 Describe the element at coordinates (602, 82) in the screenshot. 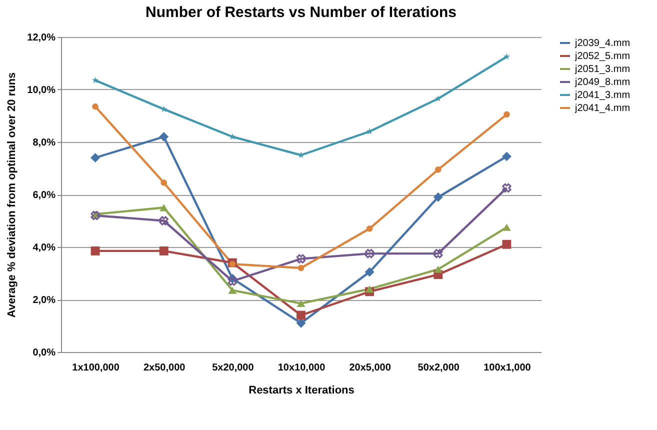

I see `legend-label: j2049_8.mm` at that location.